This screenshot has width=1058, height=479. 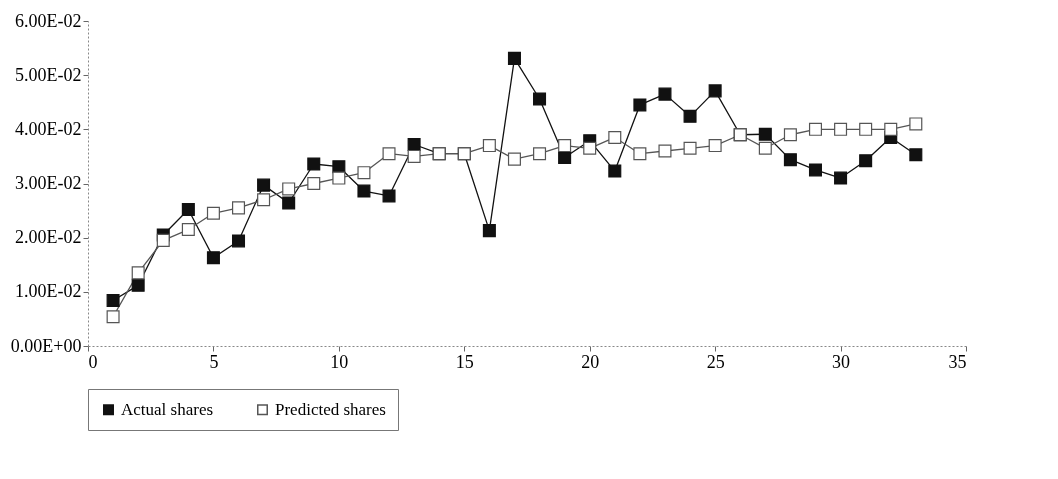 I want to click on x-tick-label: 5, so click(x=214, y=361).